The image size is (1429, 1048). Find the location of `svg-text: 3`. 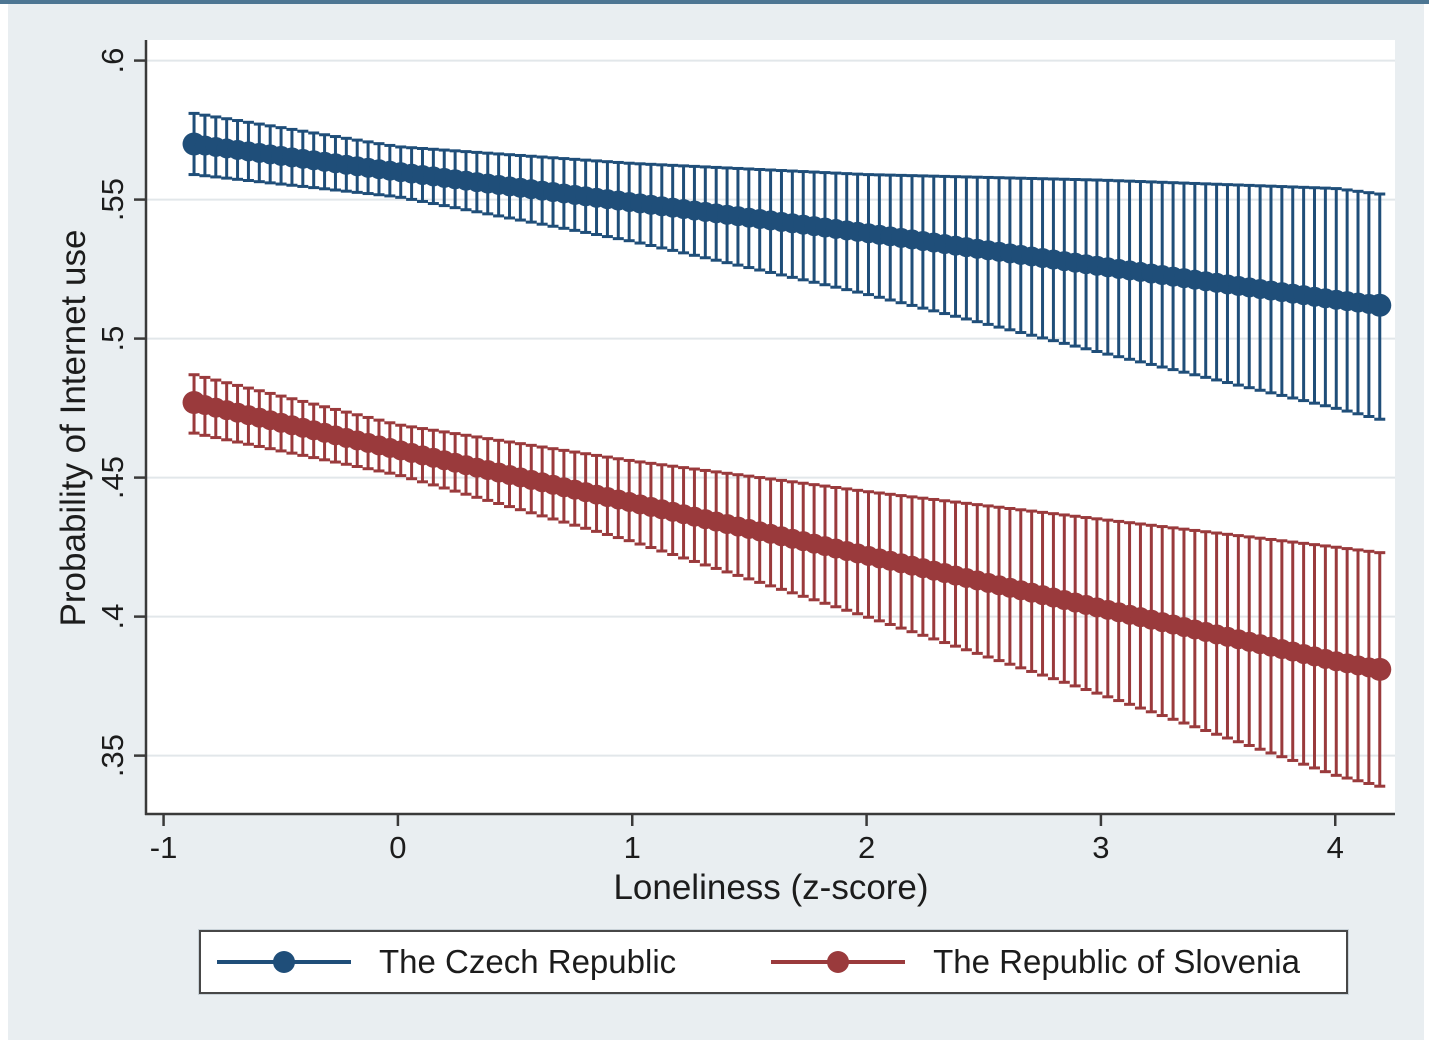

svg-text: 3 is located at coordinates (1100, 847).